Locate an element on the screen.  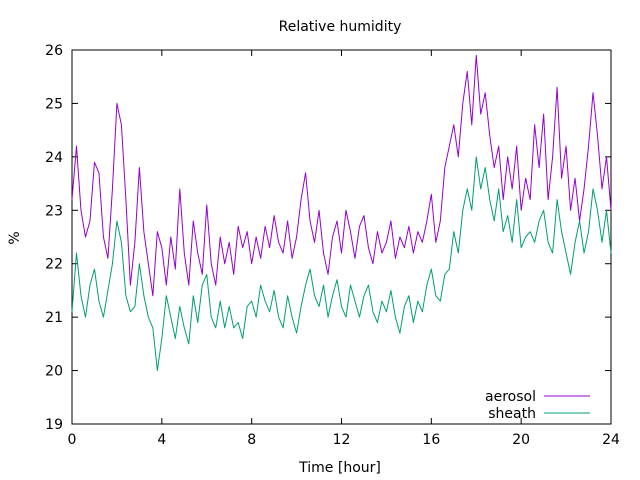
x-tick-label: 12 is located at coordinates (342, 440).